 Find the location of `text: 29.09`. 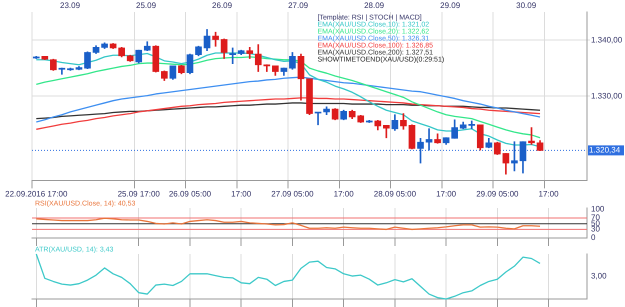

text: 29.09 is located at coordinates (450, 5).